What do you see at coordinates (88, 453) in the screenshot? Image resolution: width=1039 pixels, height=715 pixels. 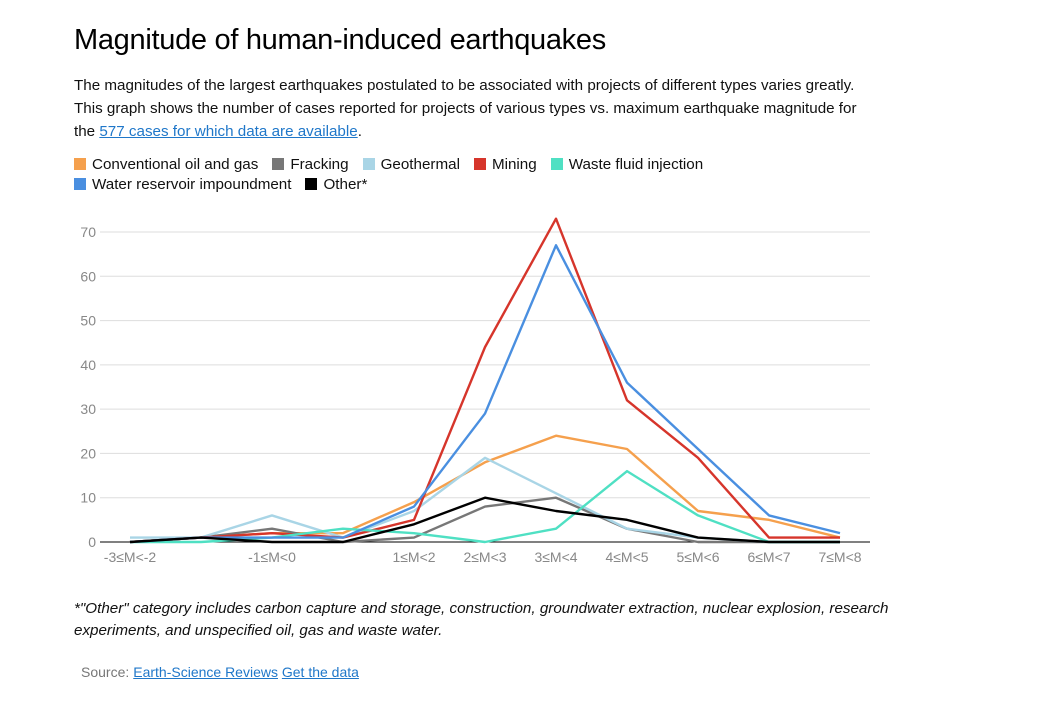 I see `y-tick-label: 20` at bounding box center [88, 453].